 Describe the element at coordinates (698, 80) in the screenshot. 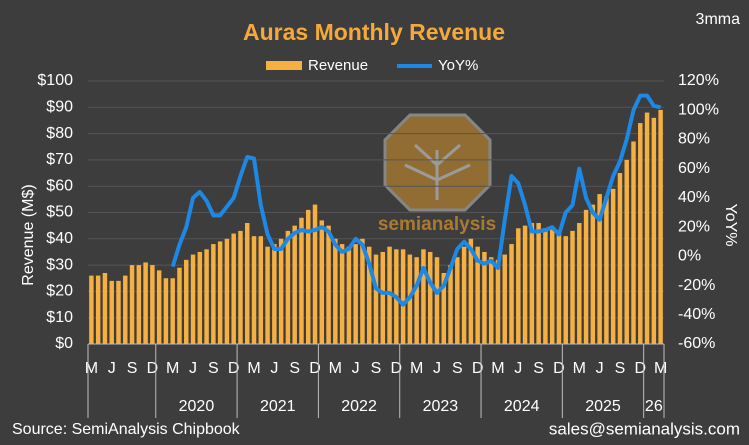

I see `y2-tick-label: 120%` at that location.